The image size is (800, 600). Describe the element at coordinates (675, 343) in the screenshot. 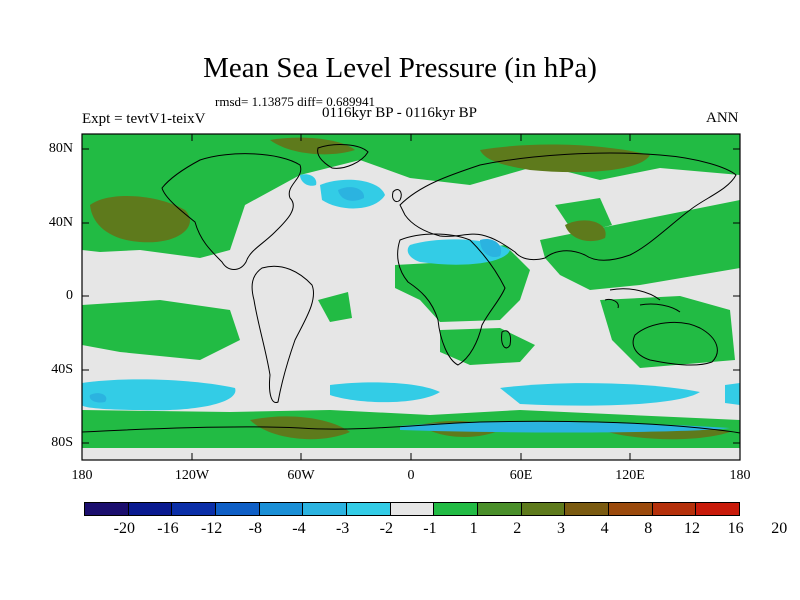

I see `coast-australia` at that location.